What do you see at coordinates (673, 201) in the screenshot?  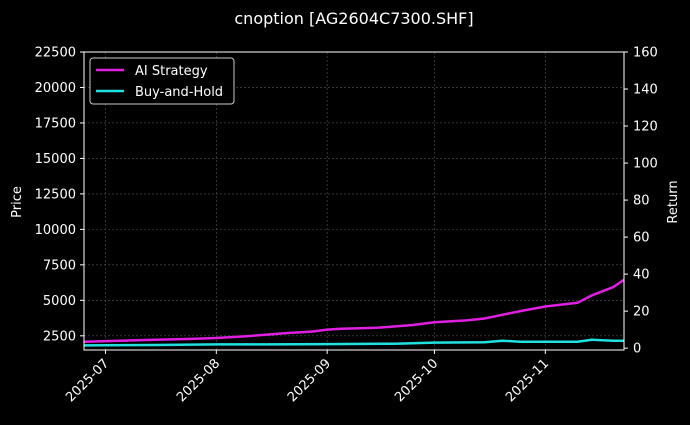 I see `y-right-label: Return` at bounding box center [673, 201].